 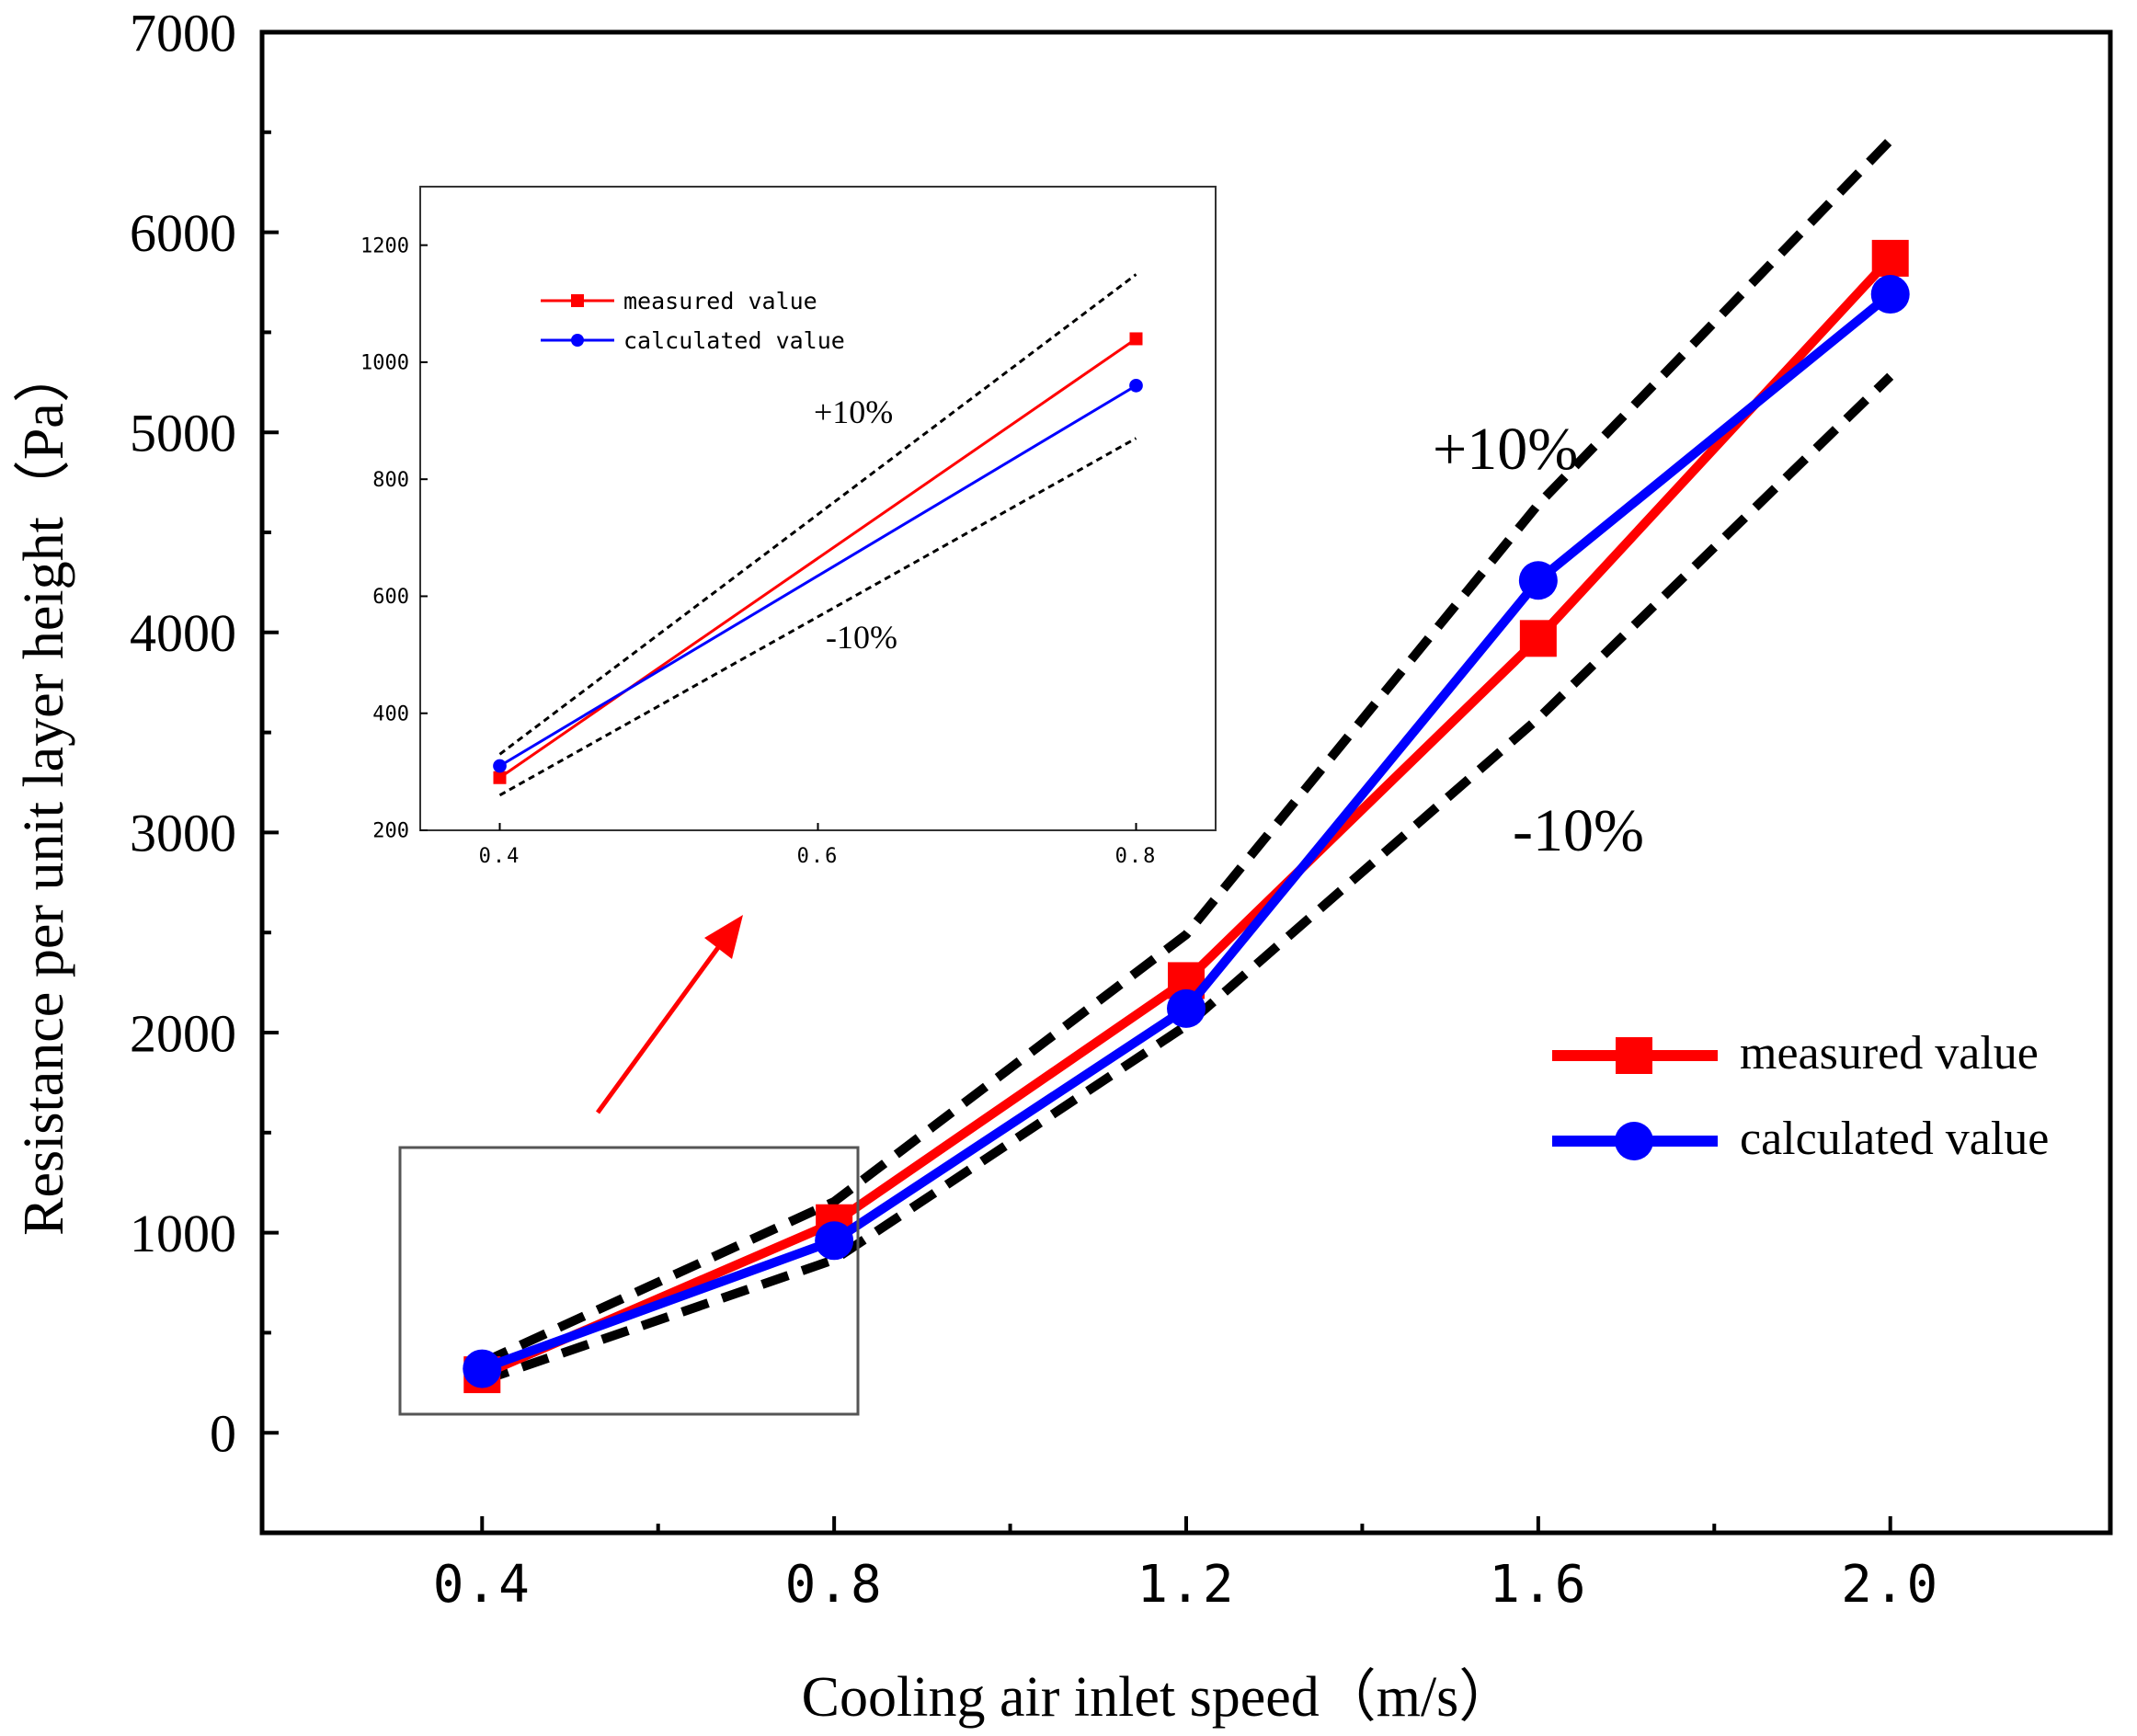 What do you see at coordinates (1894, 1139) in the screenshot?
I see `legend-label-calculated: calculated value` at bounding box center [1894, 1139].